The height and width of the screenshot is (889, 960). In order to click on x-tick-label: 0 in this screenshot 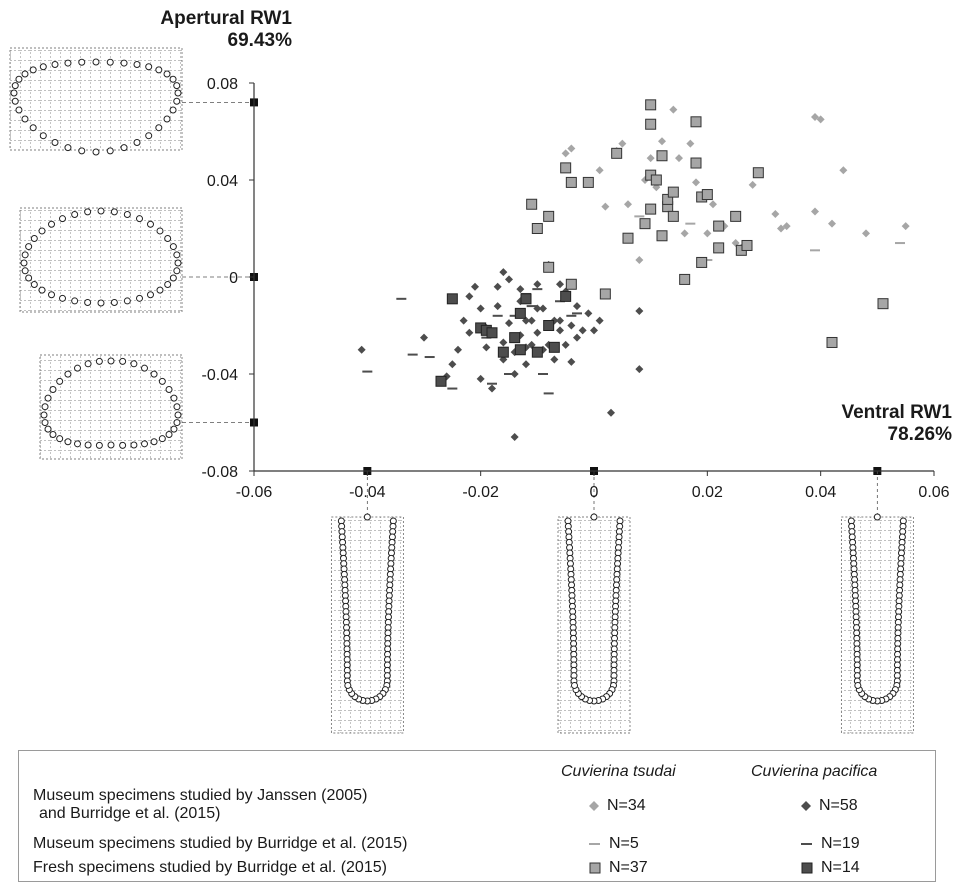, I will do `click(594, 492)`.